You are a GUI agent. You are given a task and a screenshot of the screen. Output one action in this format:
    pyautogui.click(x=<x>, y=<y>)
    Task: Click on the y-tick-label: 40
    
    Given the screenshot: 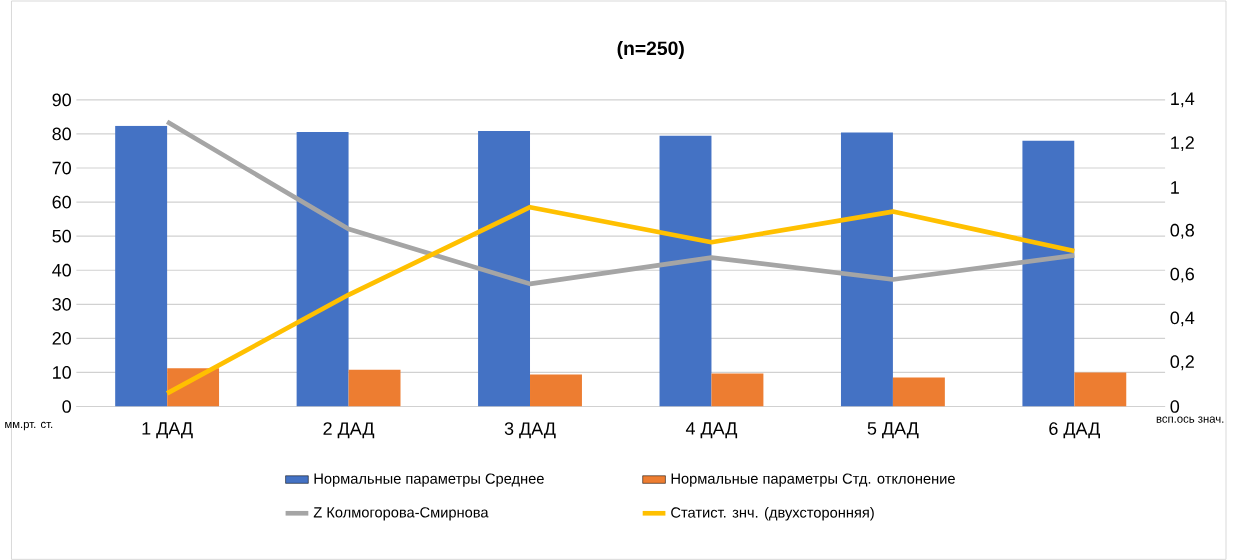 What is the action you would take?
    pyautogui.click(x=61, y=270)
    